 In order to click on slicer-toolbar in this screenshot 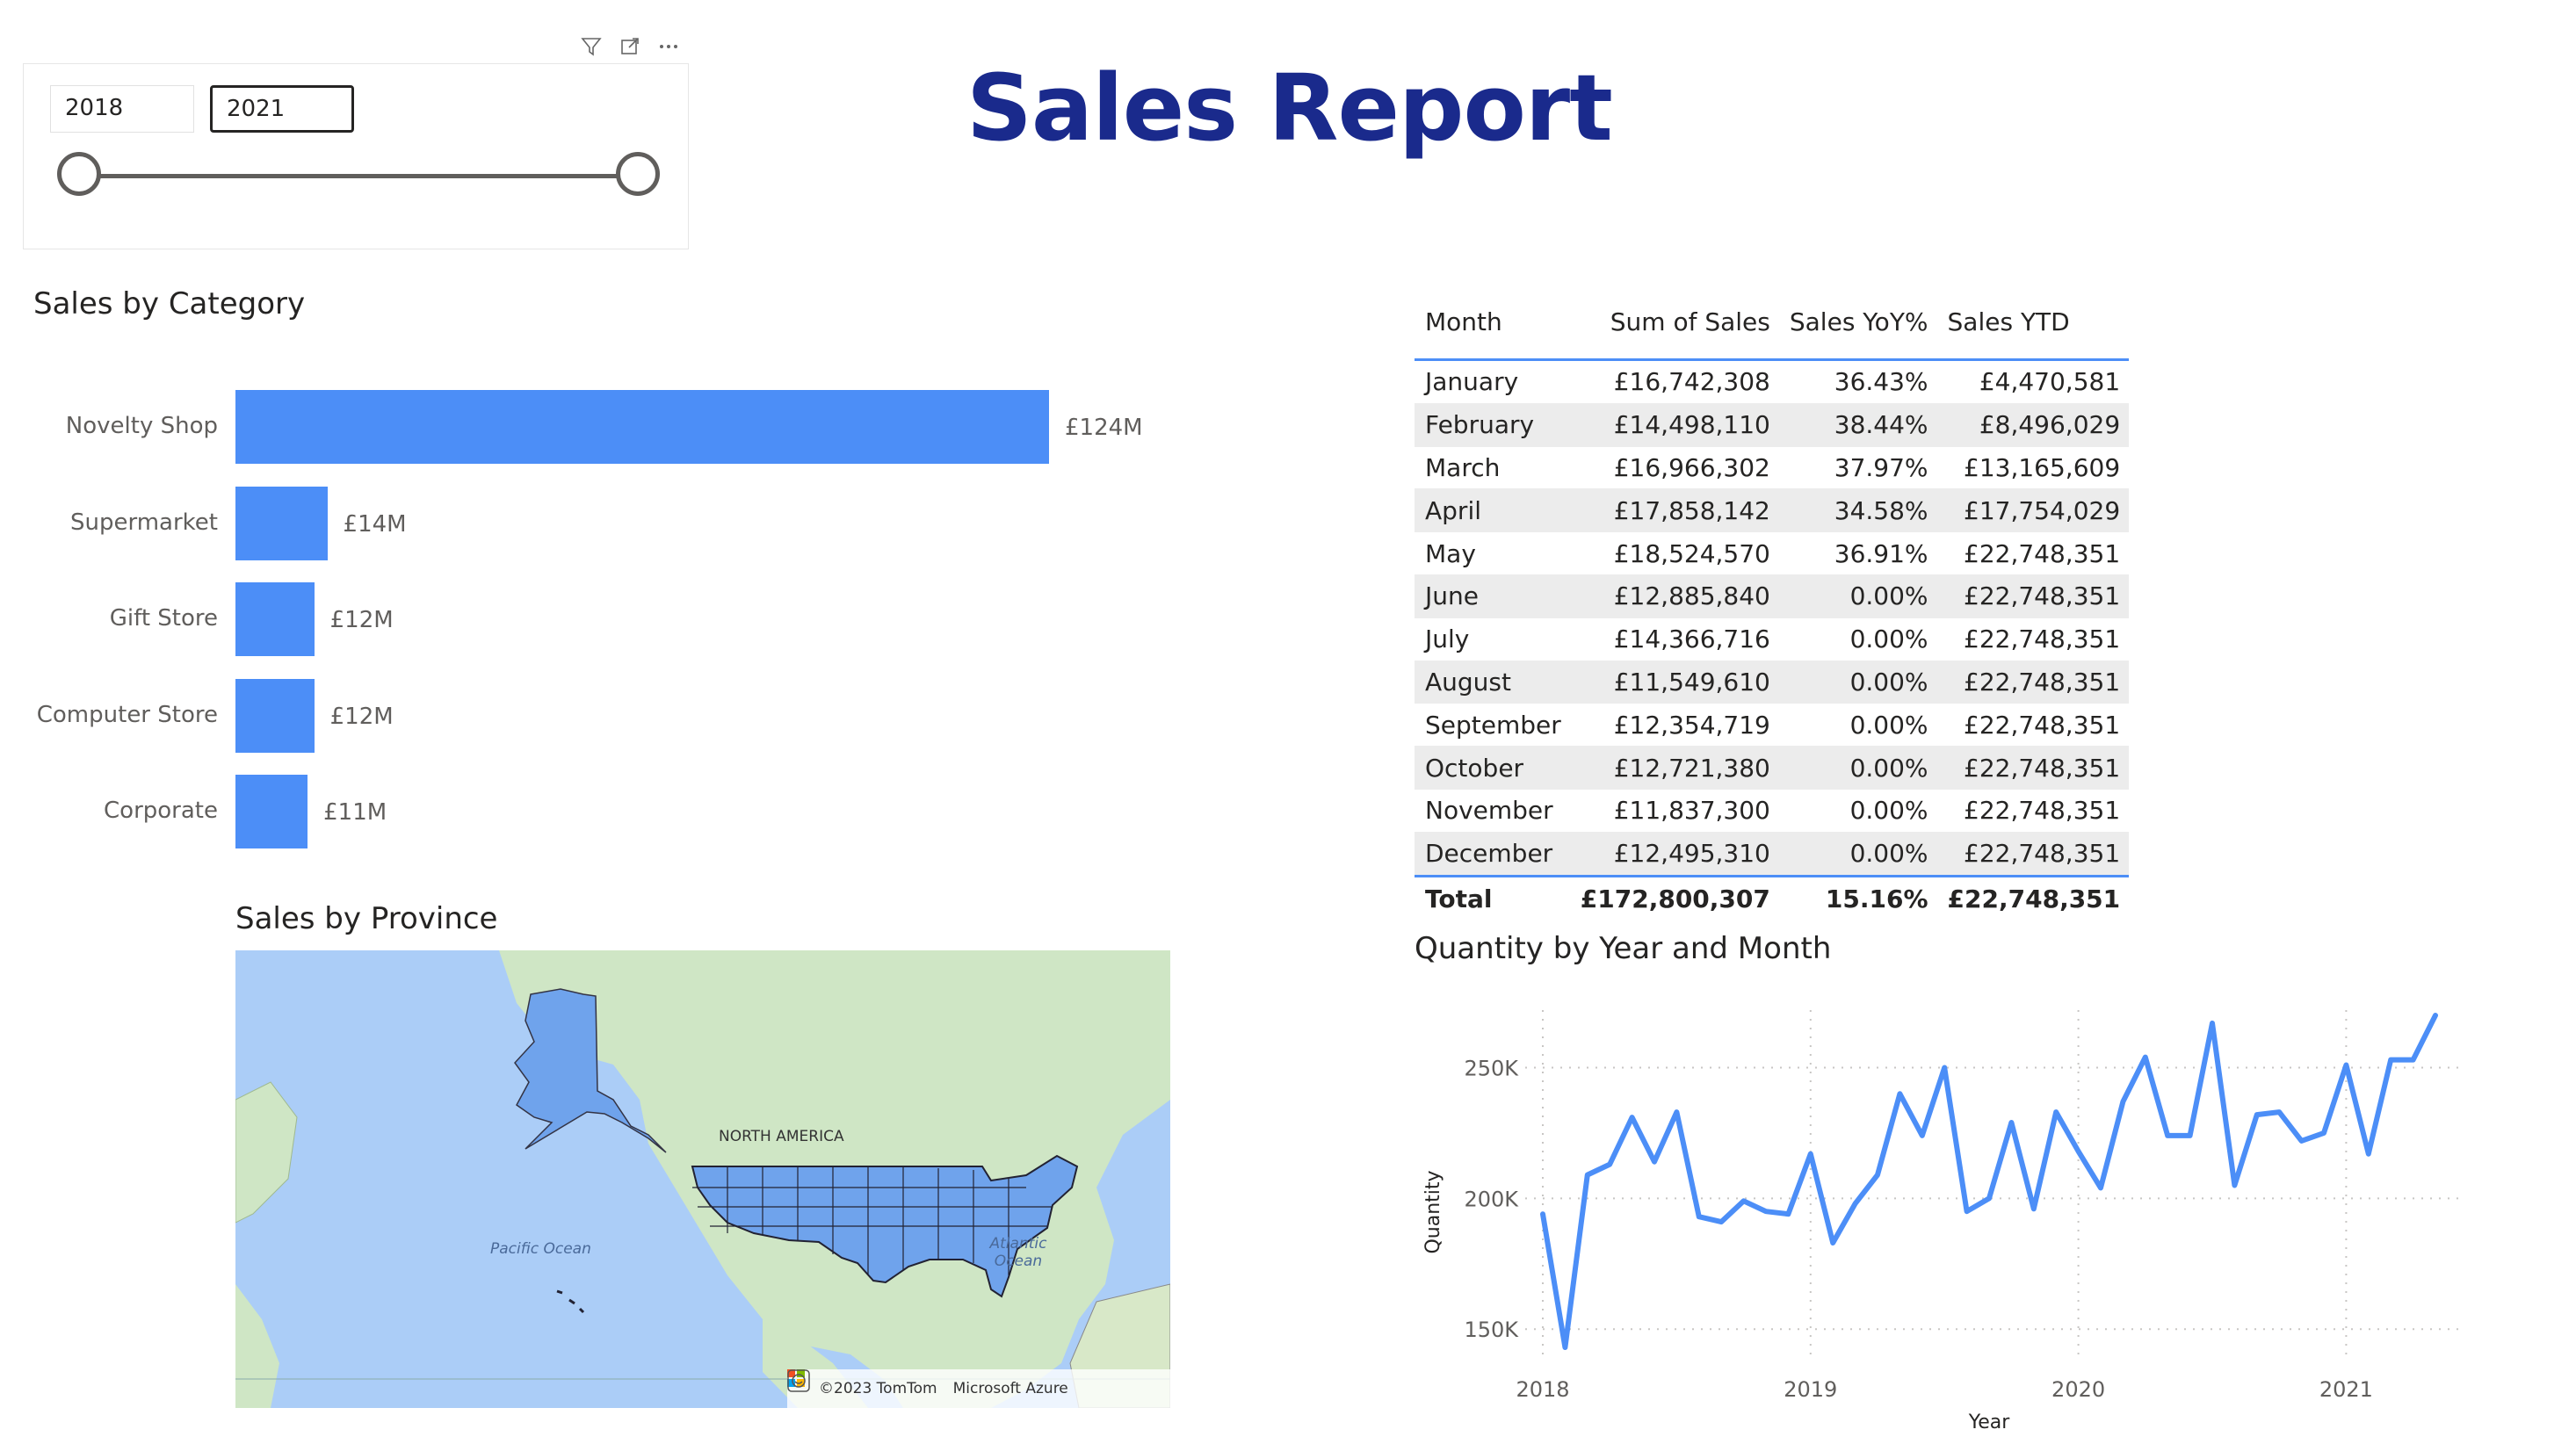, I will do `click(630, 48)`.